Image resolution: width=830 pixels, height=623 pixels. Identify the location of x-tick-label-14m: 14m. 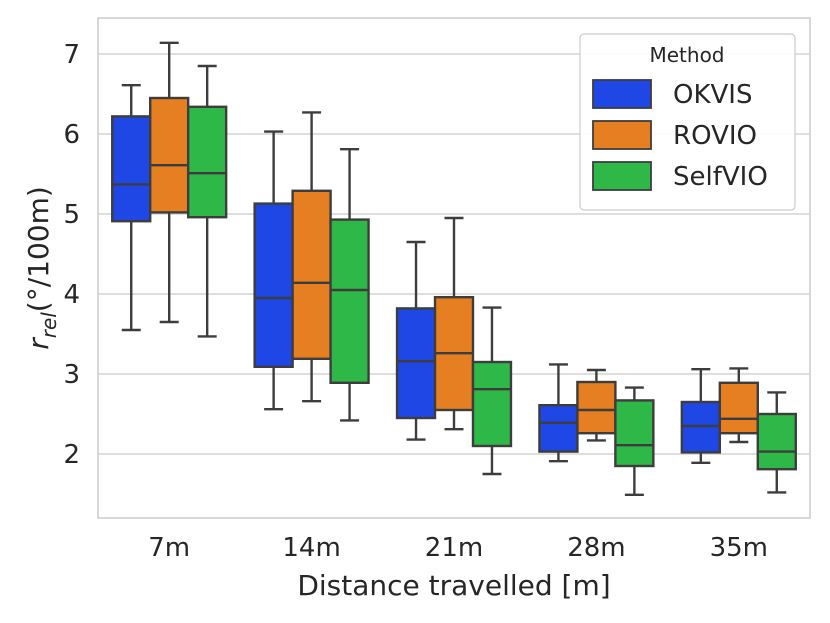
(311, 548).